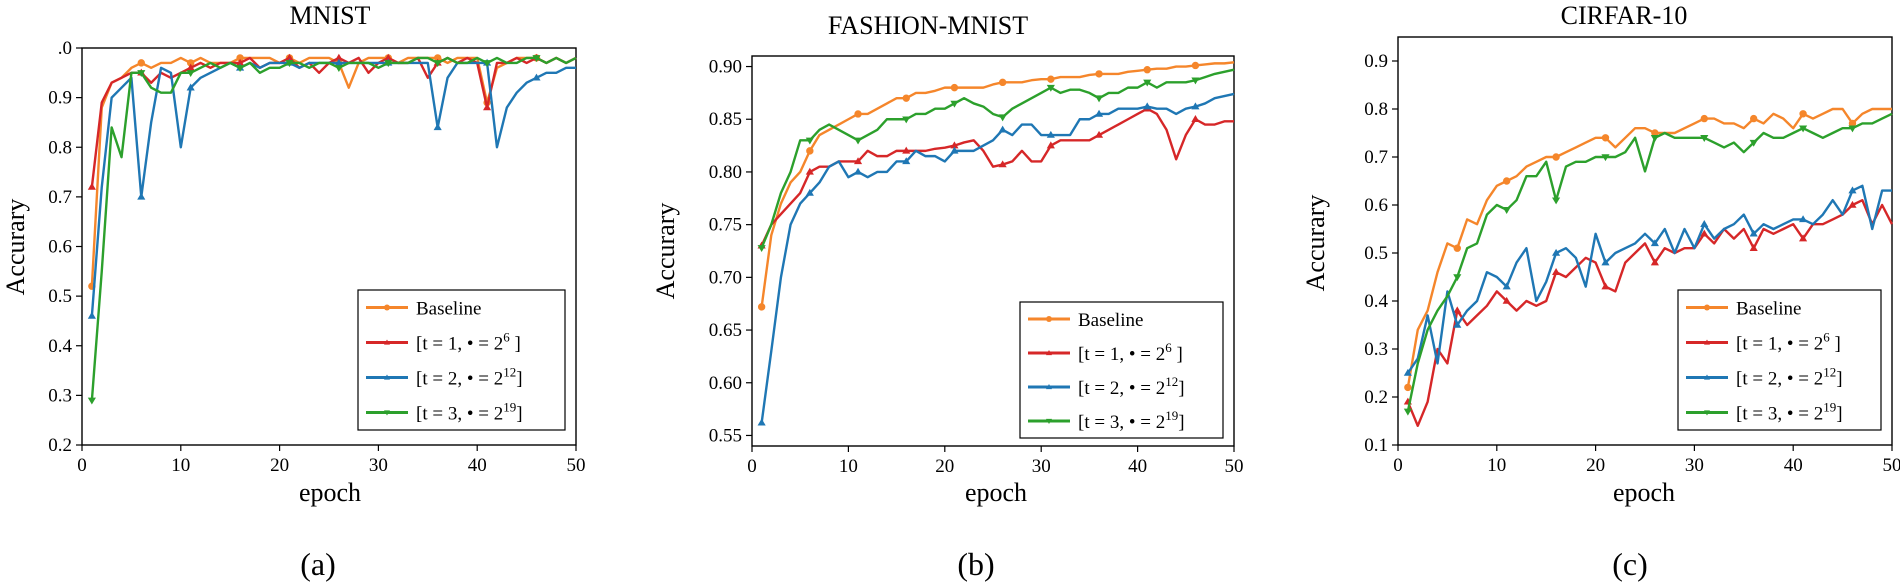  Describe the element at coordinates (725, 67) in the screenshot. I see `y-tick-label: 0.90` at that location.